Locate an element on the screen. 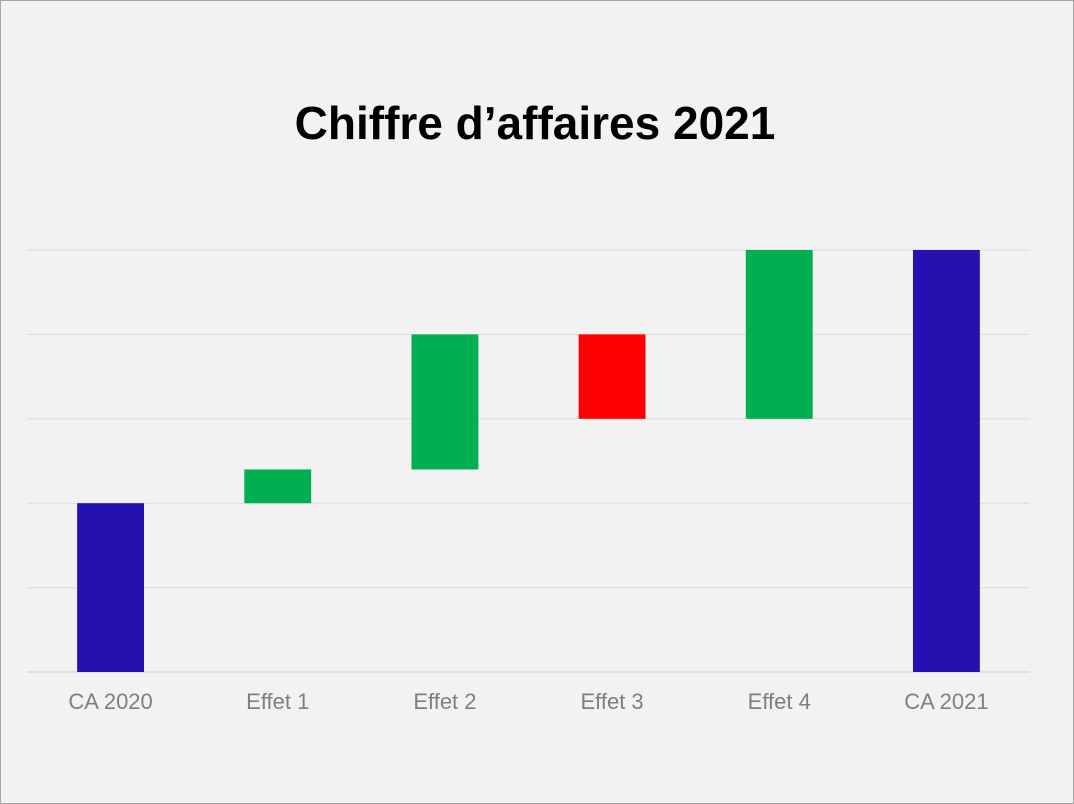  x-tick-label: Effet 1 is located at coordinates (277, 701).